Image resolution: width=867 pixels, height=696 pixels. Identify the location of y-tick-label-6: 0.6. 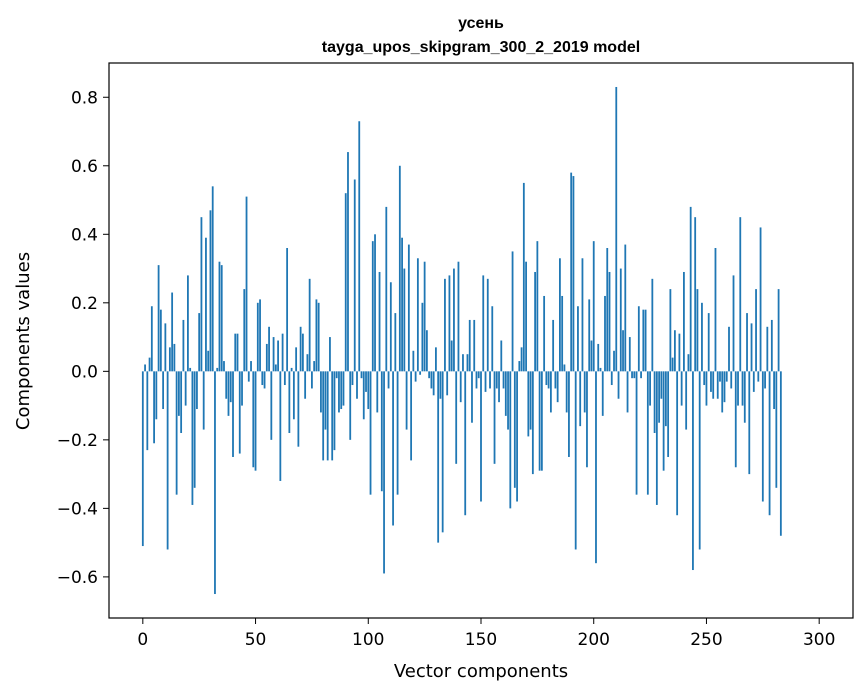
(84, 167).